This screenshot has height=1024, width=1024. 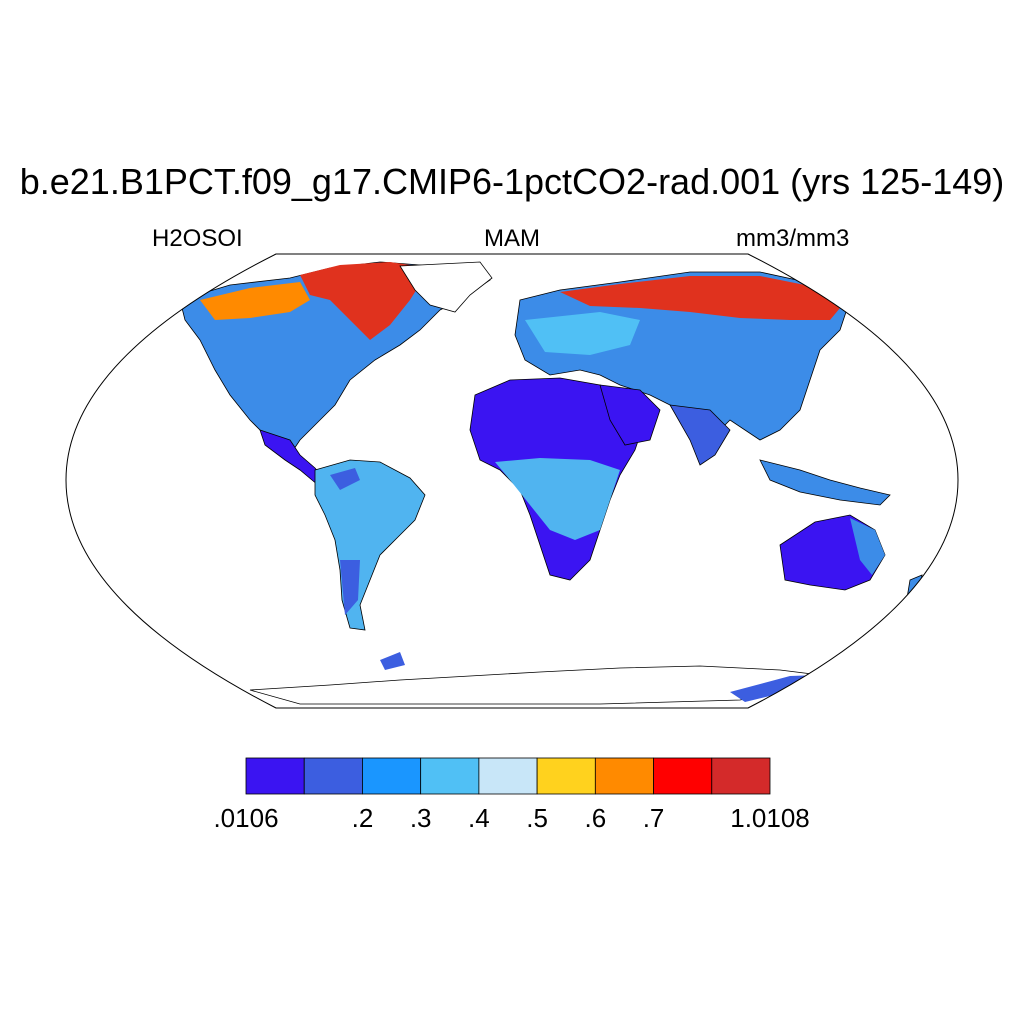 What do you see at coordinates (197, 238) in the screenshot?
I see `variable-label: H2OSOI` at bounding box center [197, 238].